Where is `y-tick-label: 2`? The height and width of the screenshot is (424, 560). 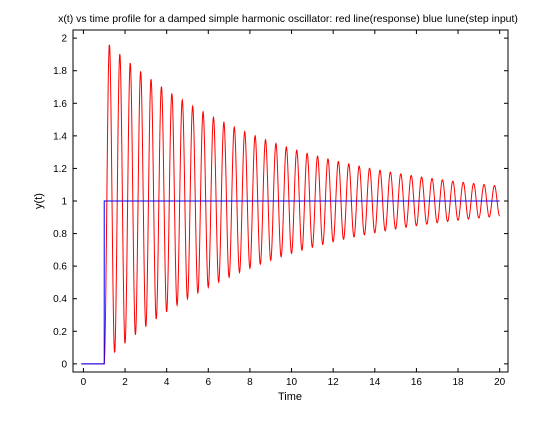
y-tick-label: 2 is located at coordinates (64, 39).